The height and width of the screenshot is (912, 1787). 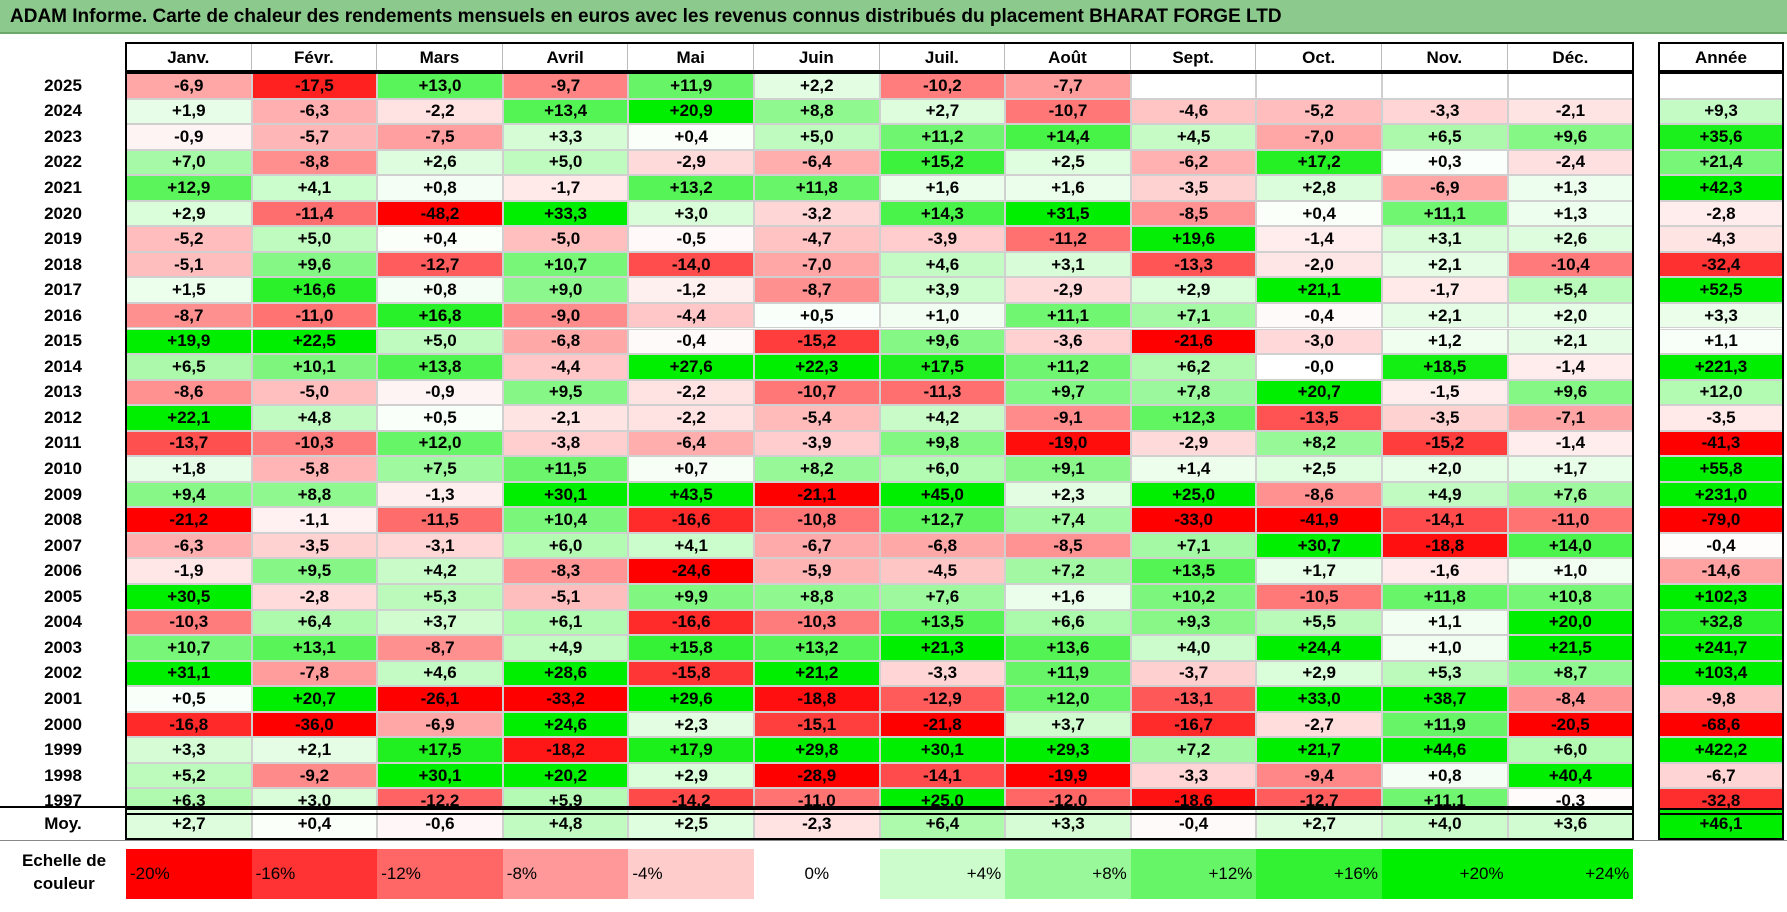 I want to click on year-label: 2021, so click(x=63, y=188).